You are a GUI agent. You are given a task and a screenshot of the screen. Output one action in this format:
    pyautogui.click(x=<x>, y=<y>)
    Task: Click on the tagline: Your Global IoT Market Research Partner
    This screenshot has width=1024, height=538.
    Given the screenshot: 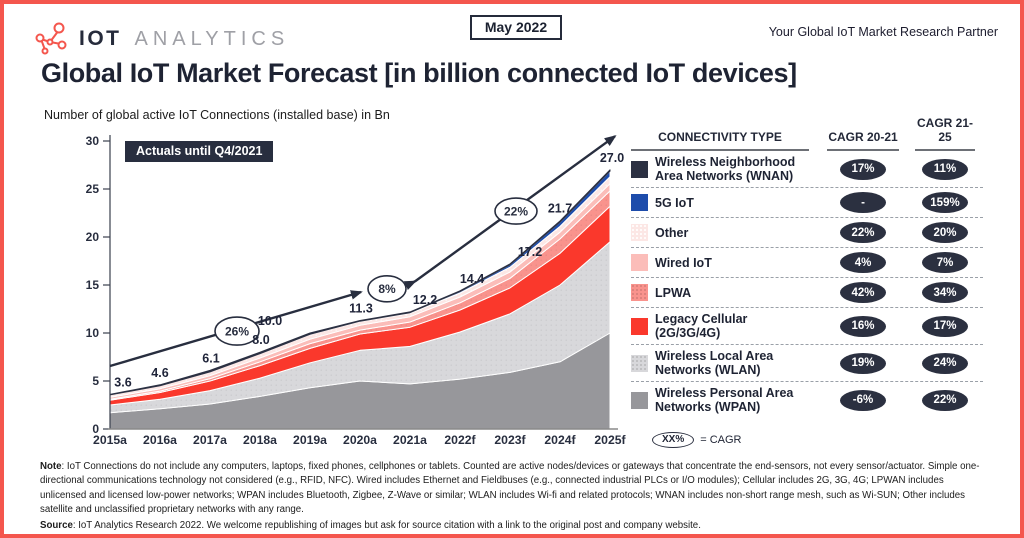 What is the action you would take?
    pyautogui.click(x=883, y=32)
    